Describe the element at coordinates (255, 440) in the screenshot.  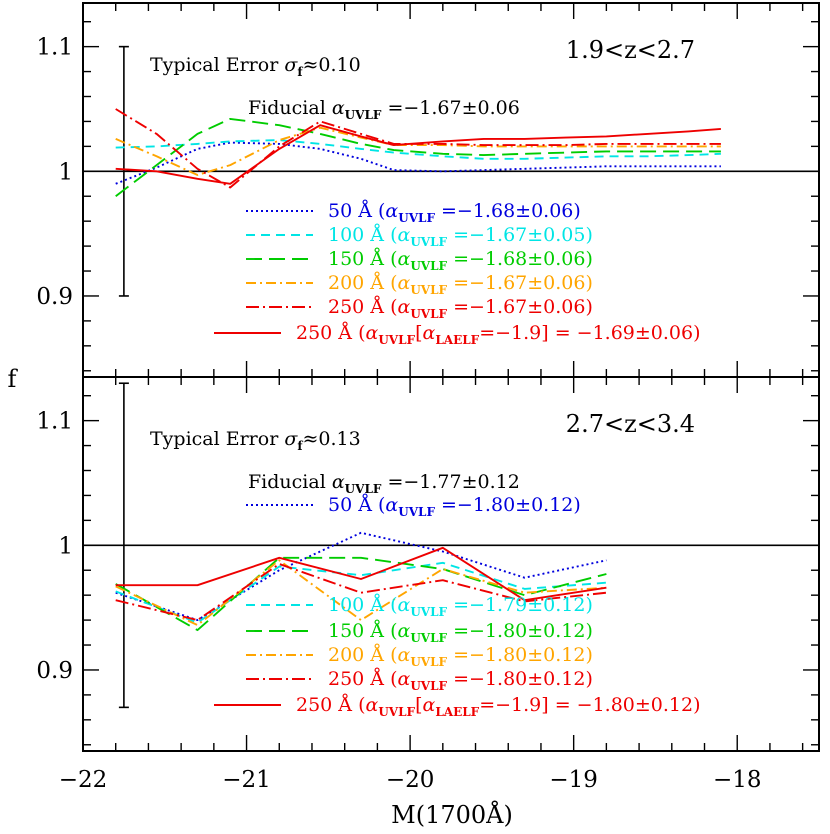
I see `typical-error-label-bottom: Typical Error σf≈0.13` at that location.